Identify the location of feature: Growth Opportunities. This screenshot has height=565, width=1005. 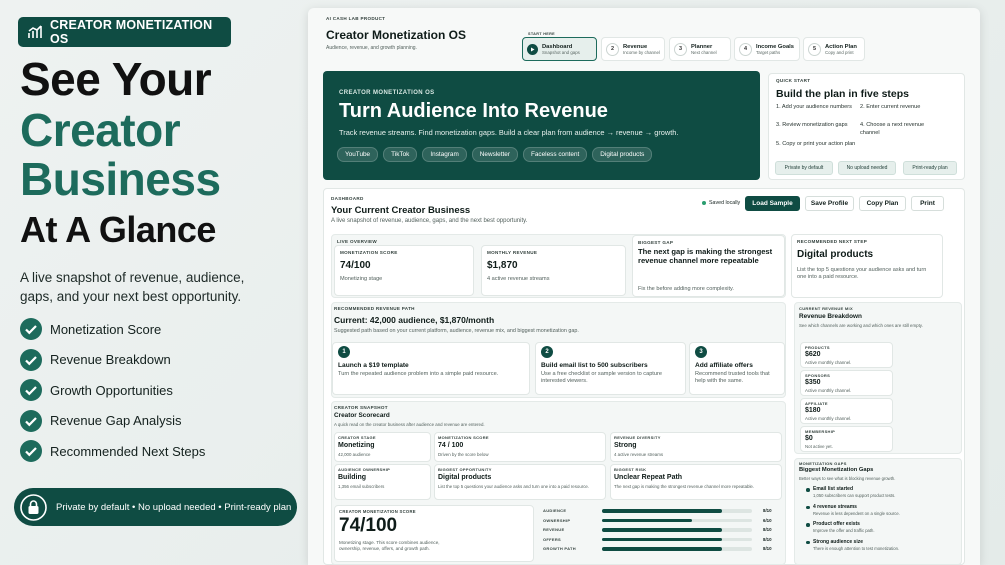
(150, 390).